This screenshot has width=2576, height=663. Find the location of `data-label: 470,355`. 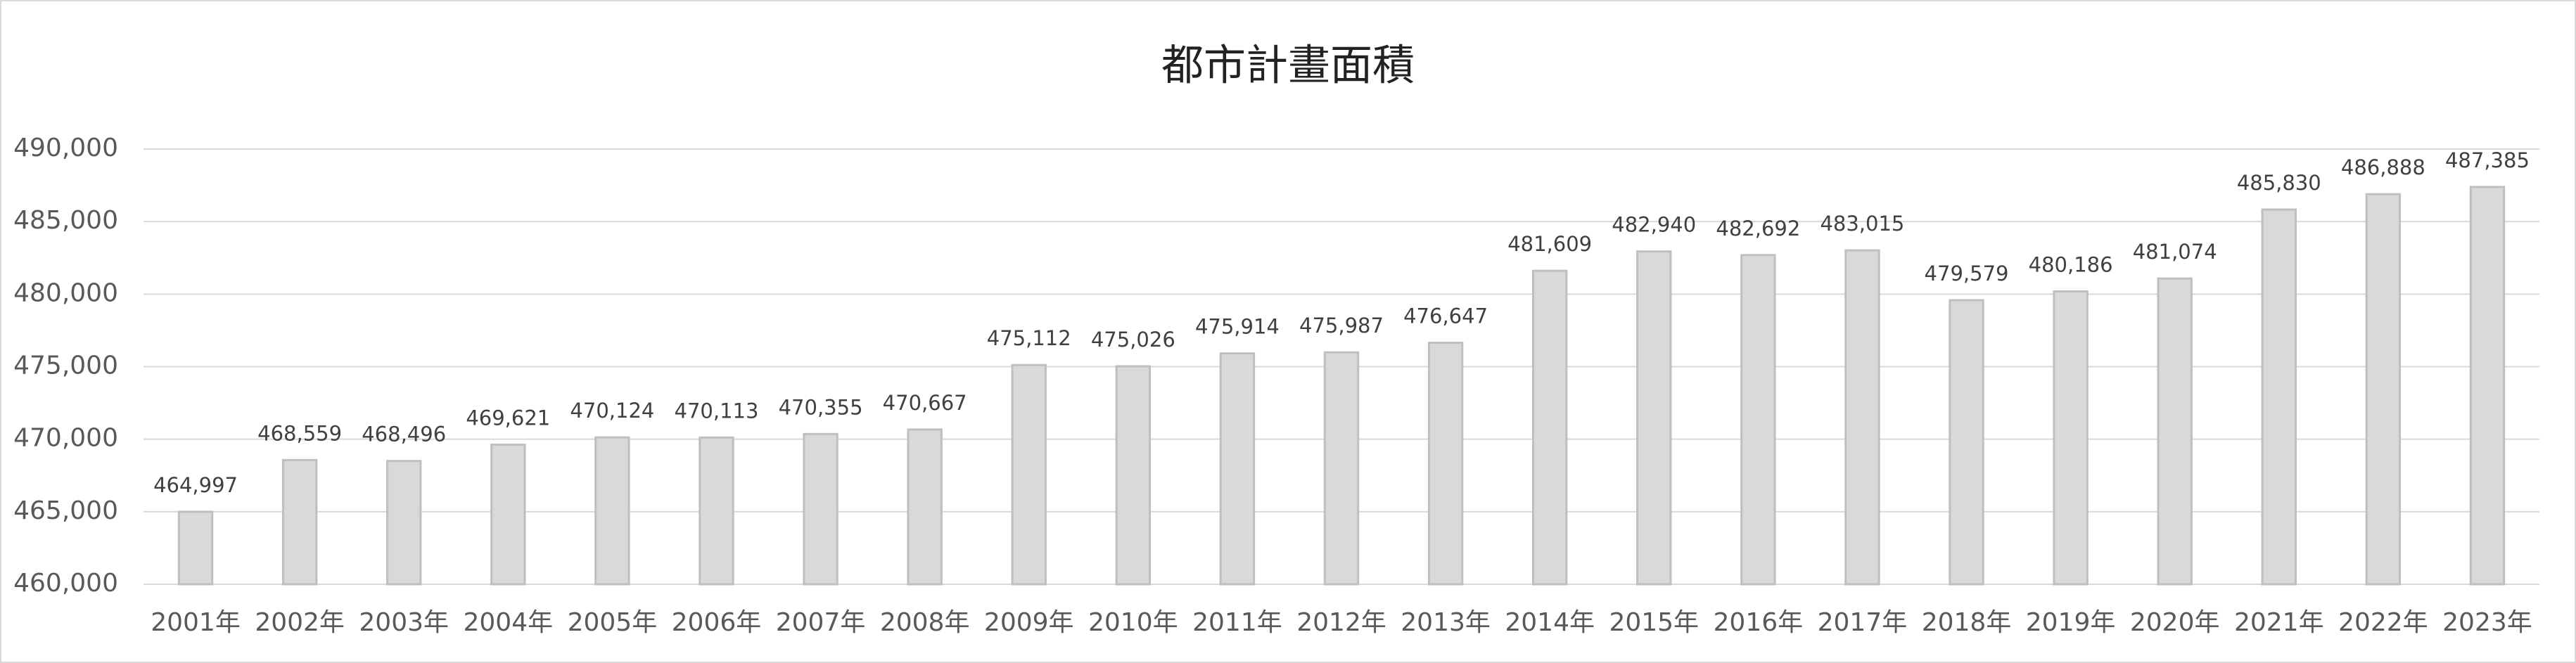

data-label: 470,355 is located at coordinates (821, 407).